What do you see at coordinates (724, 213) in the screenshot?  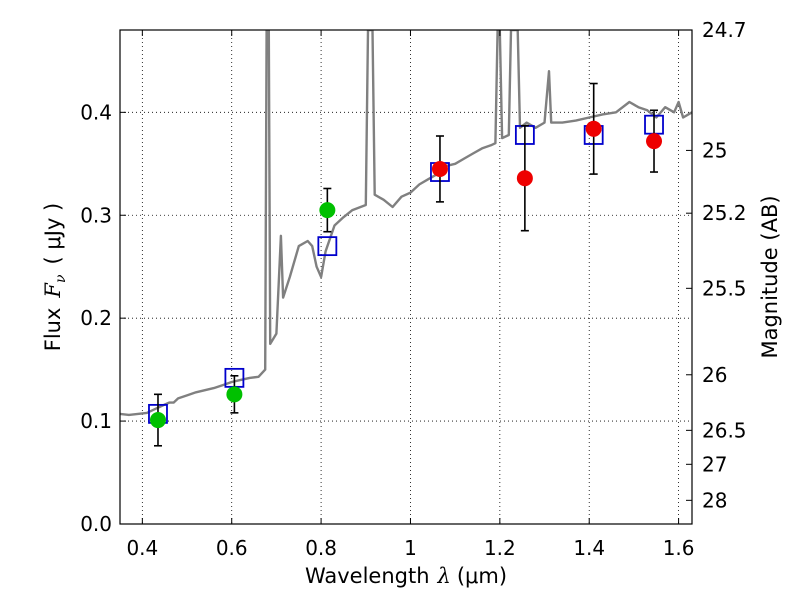 I see `mag-tick-label: 25.2` at bounding box center [724, 213].